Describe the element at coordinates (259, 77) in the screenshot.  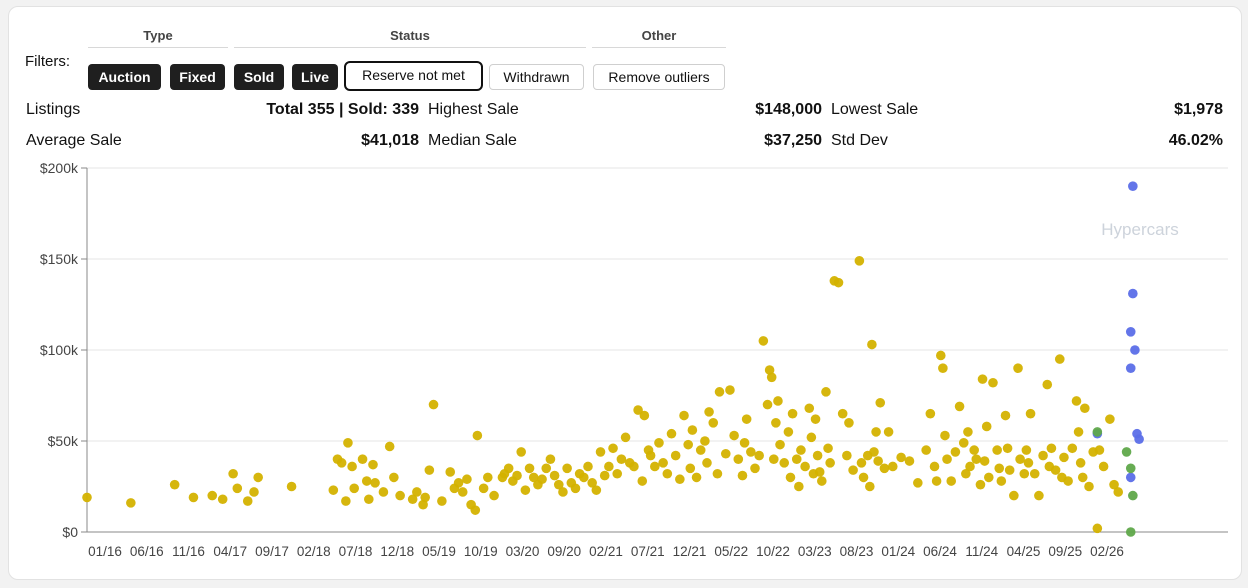
I see `sold-filter-button: Sold` at that location.